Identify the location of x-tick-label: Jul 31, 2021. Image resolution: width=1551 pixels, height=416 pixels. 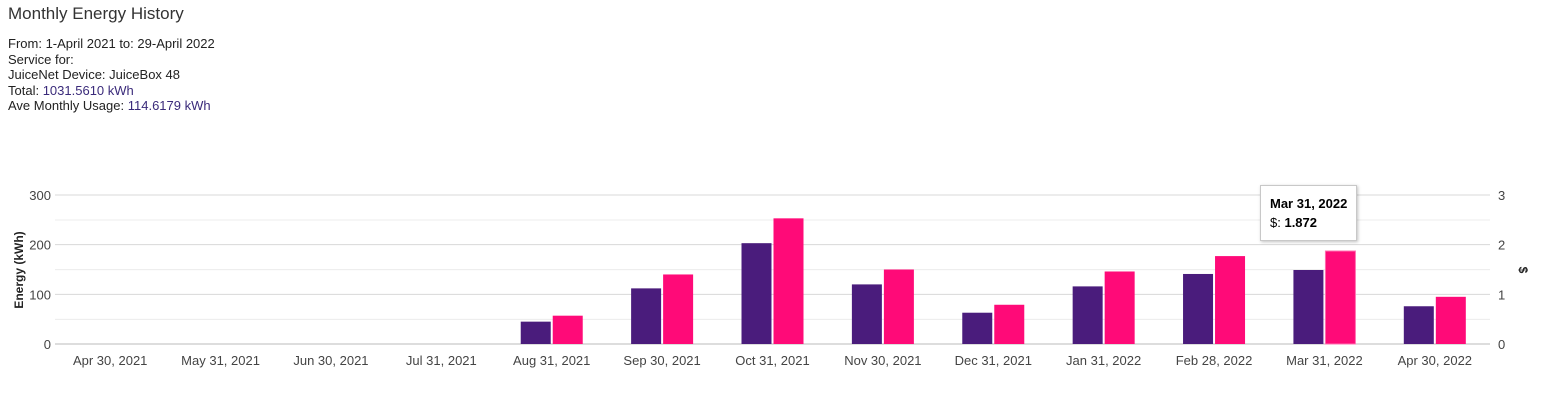
(441, 360).